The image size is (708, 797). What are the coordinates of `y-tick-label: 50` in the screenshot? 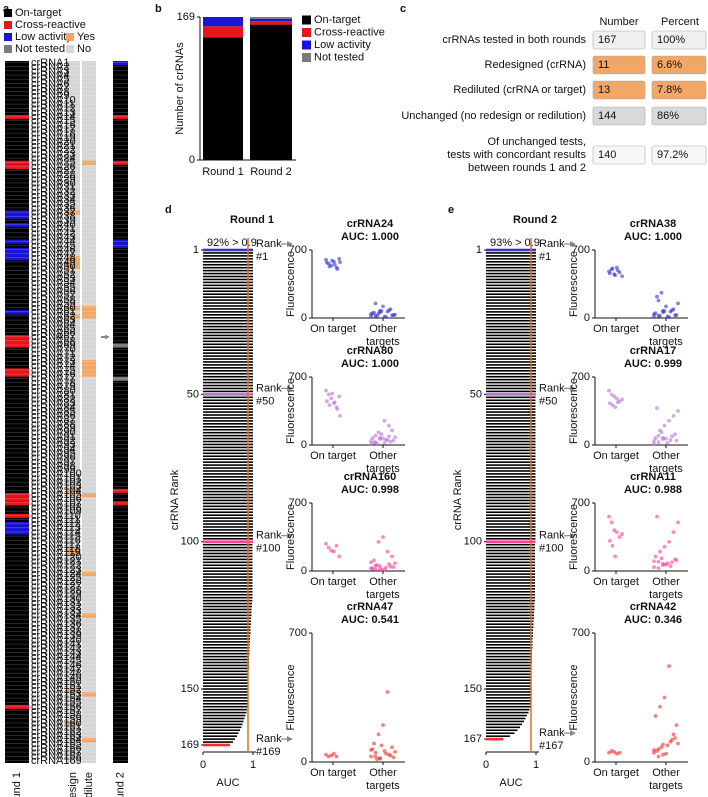 It's located at (476, 394).